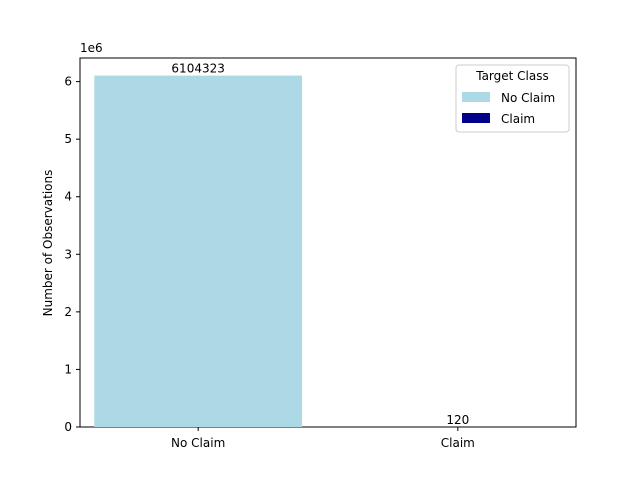 The height and width of the screenshot is (480, 640). Describe the element at coordinates (197, 69) in the screenshot. I see `bar-value-label: 6104323` at that location.